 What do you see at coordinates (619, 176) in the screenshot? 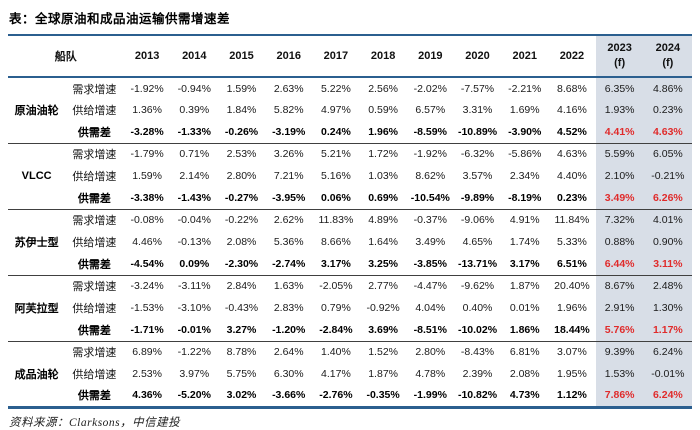
I see `value-cell: 2.10%` at bounding box center [619, 176].